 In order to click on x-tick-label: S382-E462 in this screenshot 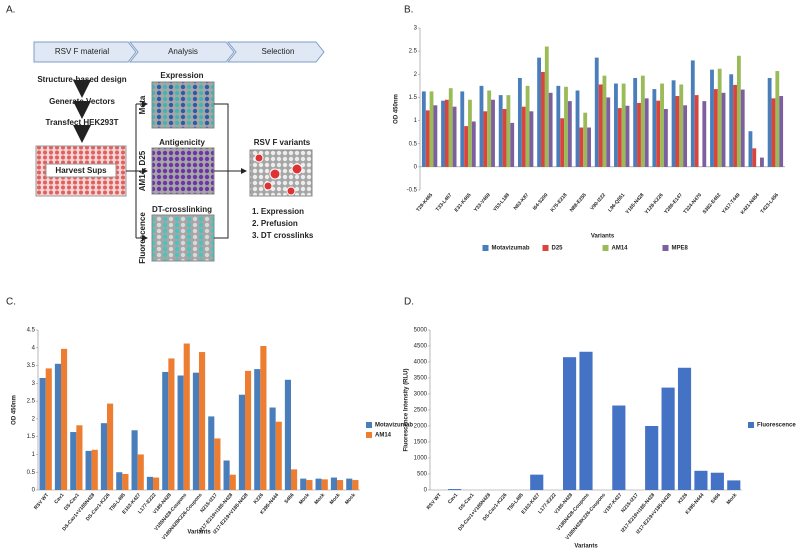, I will do `click(712, 203)`.